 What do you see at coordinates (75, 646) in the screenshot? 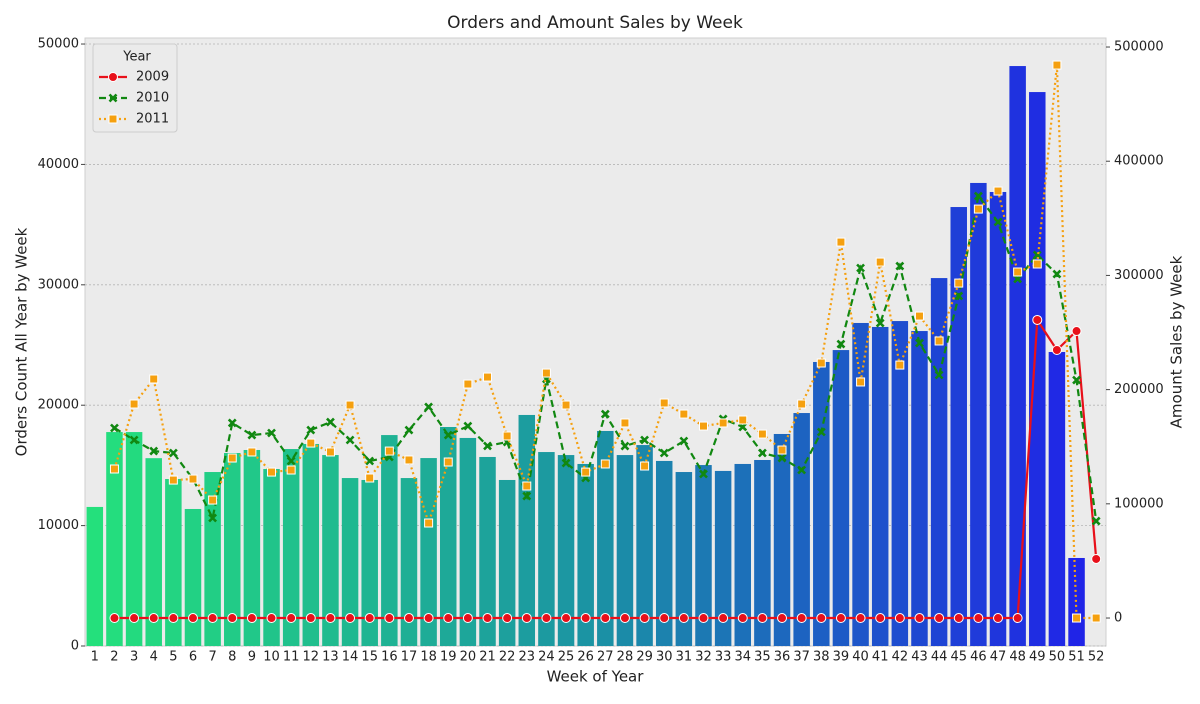
I see `y-tick-label: 0` at bounding box center [75, 646].